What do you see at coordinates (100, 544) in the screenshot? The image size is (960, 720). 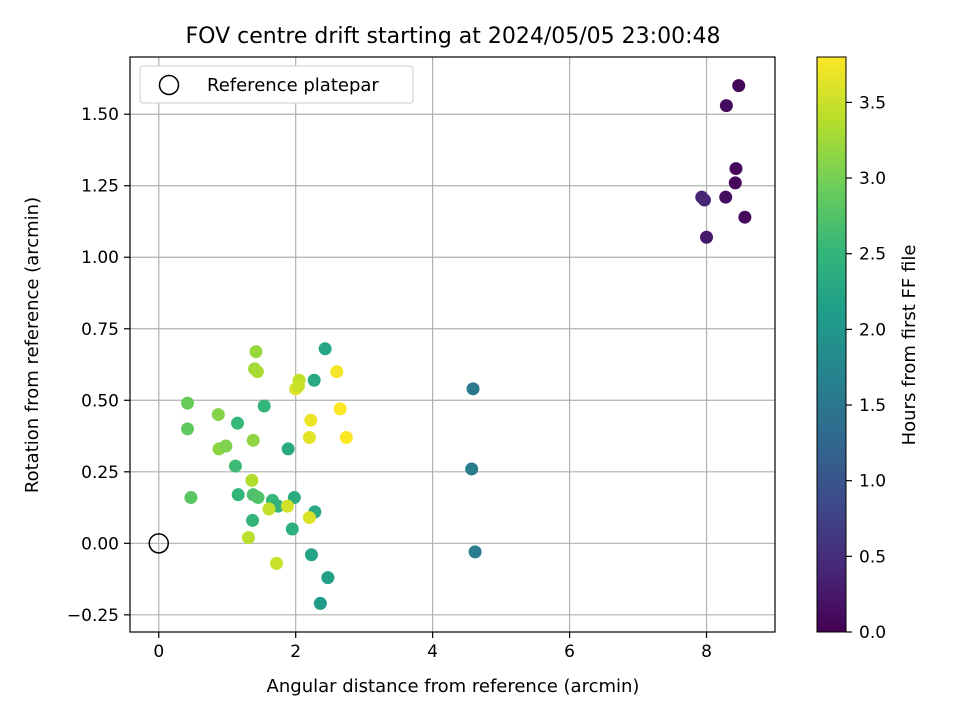 I see `y-tick-label: 0.00` at bounding box center [100, 544].